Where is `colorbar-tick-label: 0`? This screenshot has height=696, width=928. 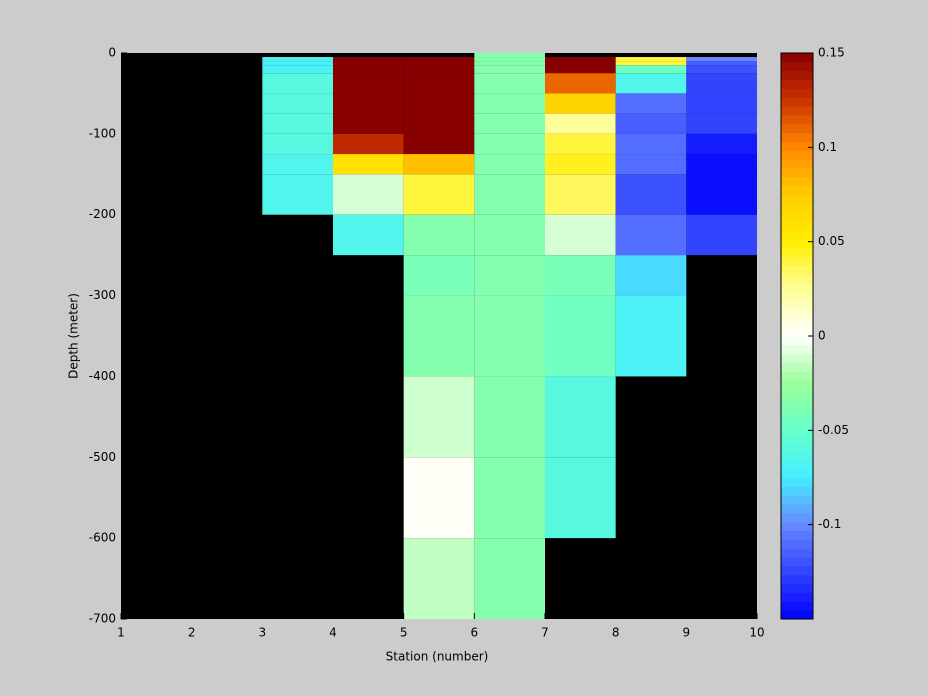 colorbar-tick-label: 0 is located at coordinates (822, 336).